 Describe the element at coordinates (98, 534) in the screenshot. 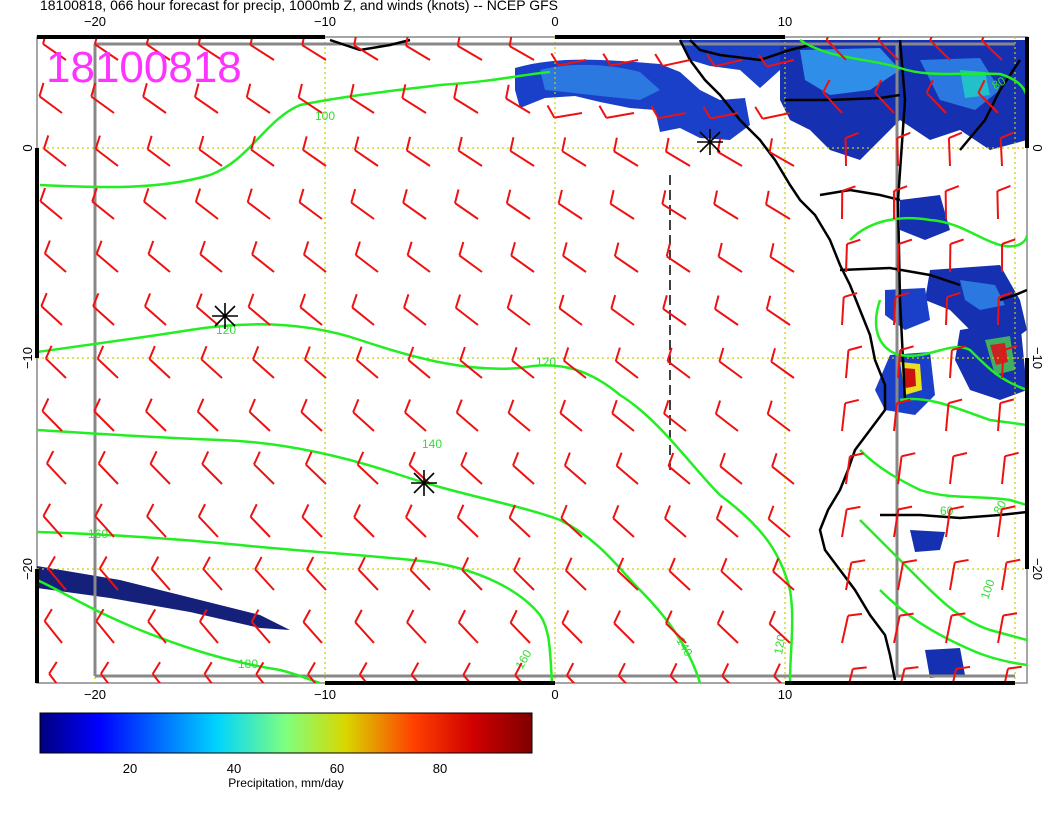

I see `contour-label: 160` at that location.